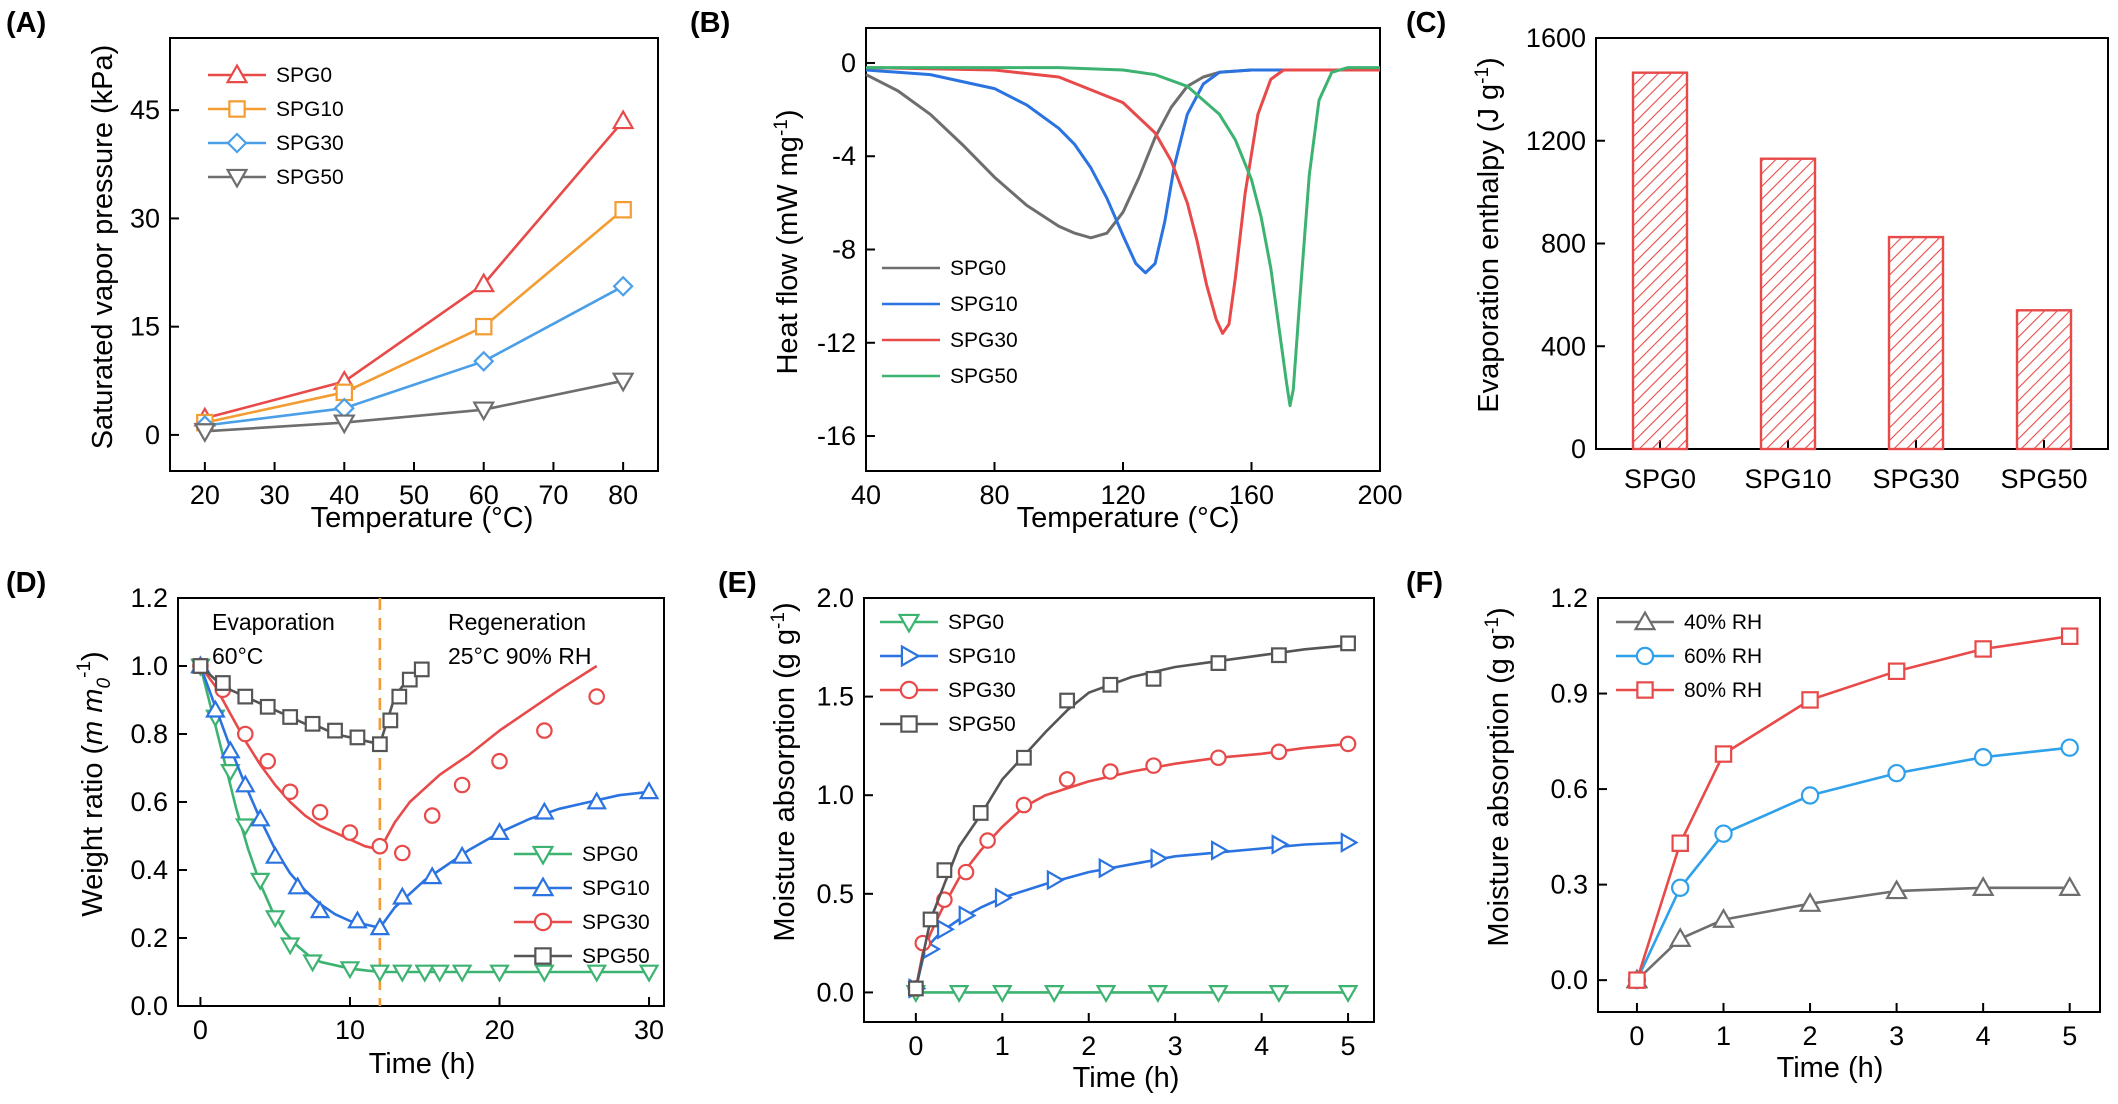 The height and width of the screenshot is (1104, 2118). What do you see at coordinates (1492, 625) in the screenshot?
I see `panel-f-y-axis-title-superscript: -1` at bounding box center [1492, 625].